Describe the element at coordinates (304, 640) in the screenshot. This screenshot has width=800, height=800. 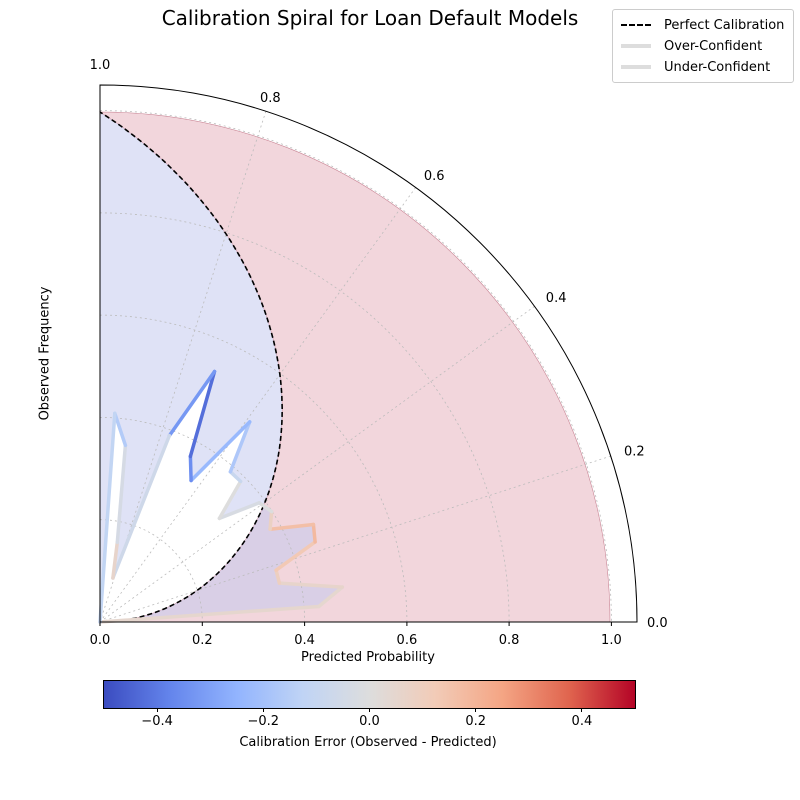
I see `x-tick-label: 0.4` at that location.